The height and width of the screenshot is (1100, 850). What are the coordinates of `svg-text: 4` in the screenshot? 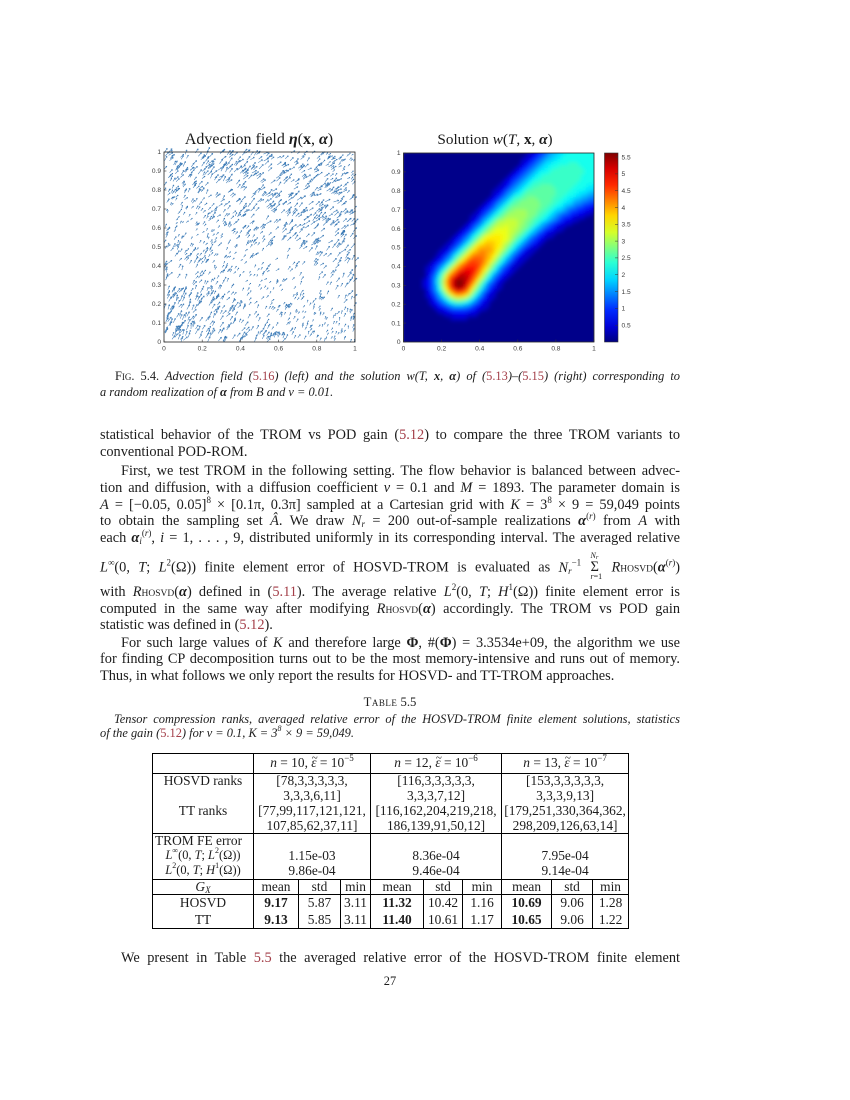 It's located at (624, 208).